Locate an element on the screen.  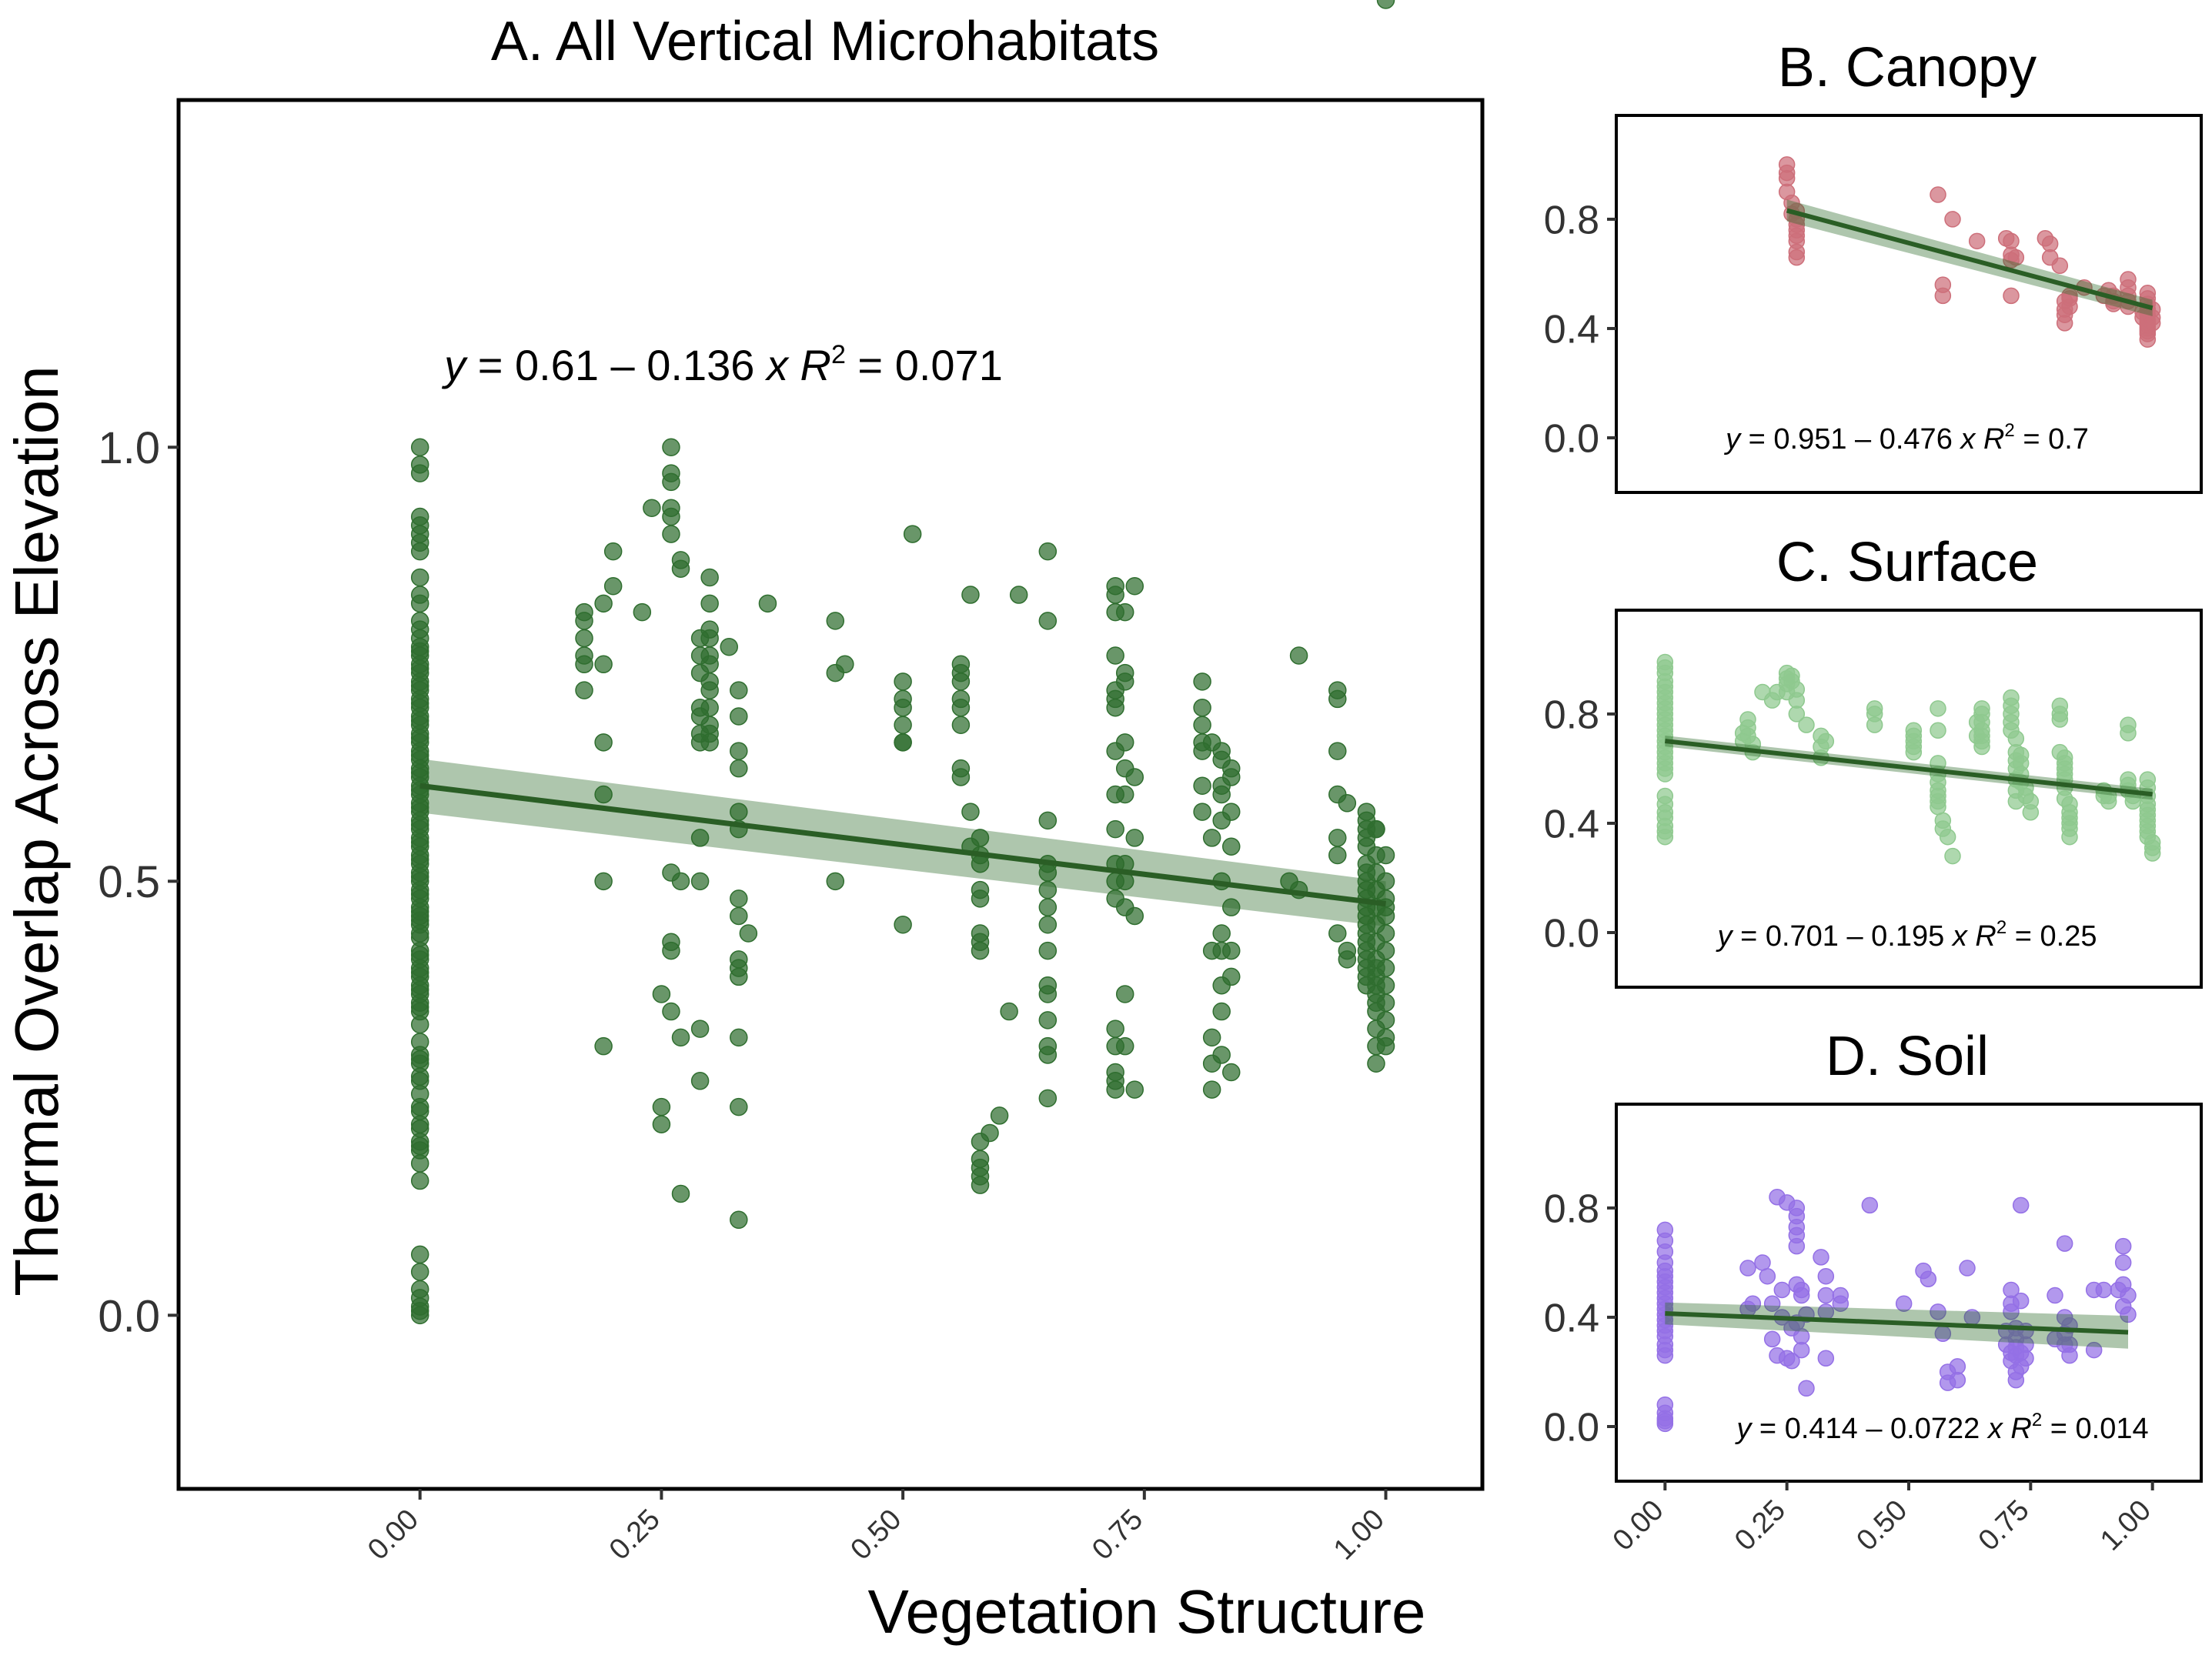
panel-d-slope: 0.0722 is located at coordinates (1935, 1429).